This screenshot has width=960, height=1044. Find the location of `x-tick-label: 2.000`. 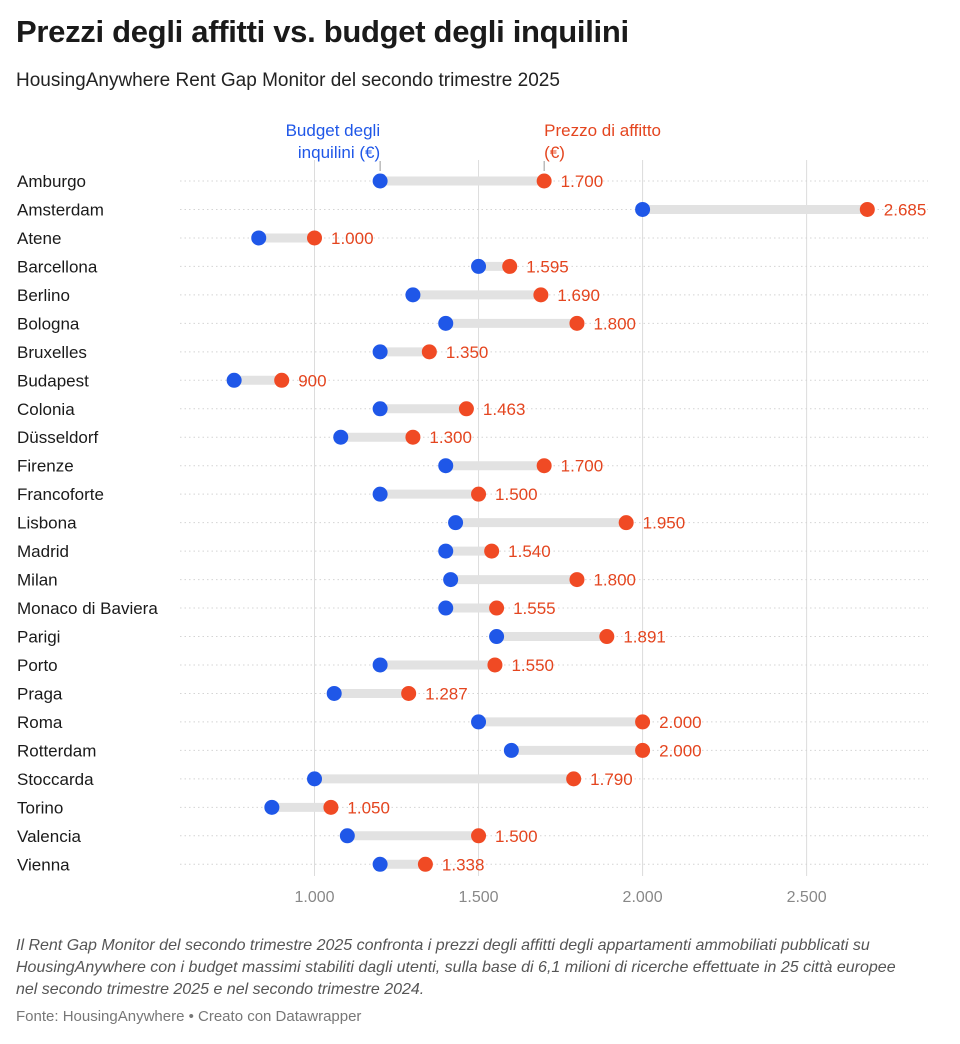

x-tick-label: 2.000 is located at coordinates (643, 897).